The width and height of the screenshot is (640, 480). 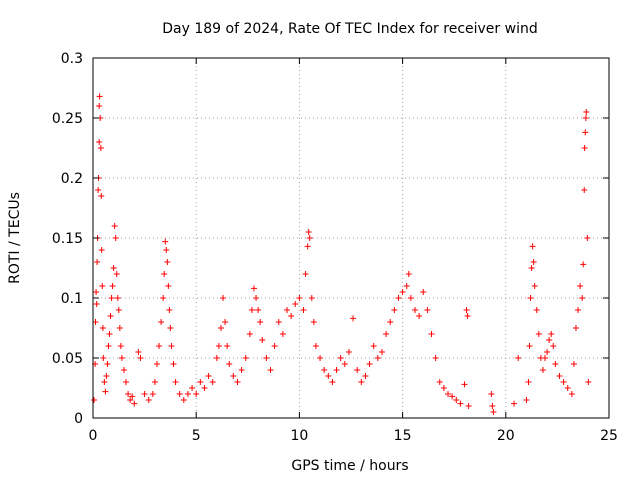 What do you see at coordinates (72, 299) in the screenshot?
I see `y-tick-label: 0.1` at bounding box center [72, 299].